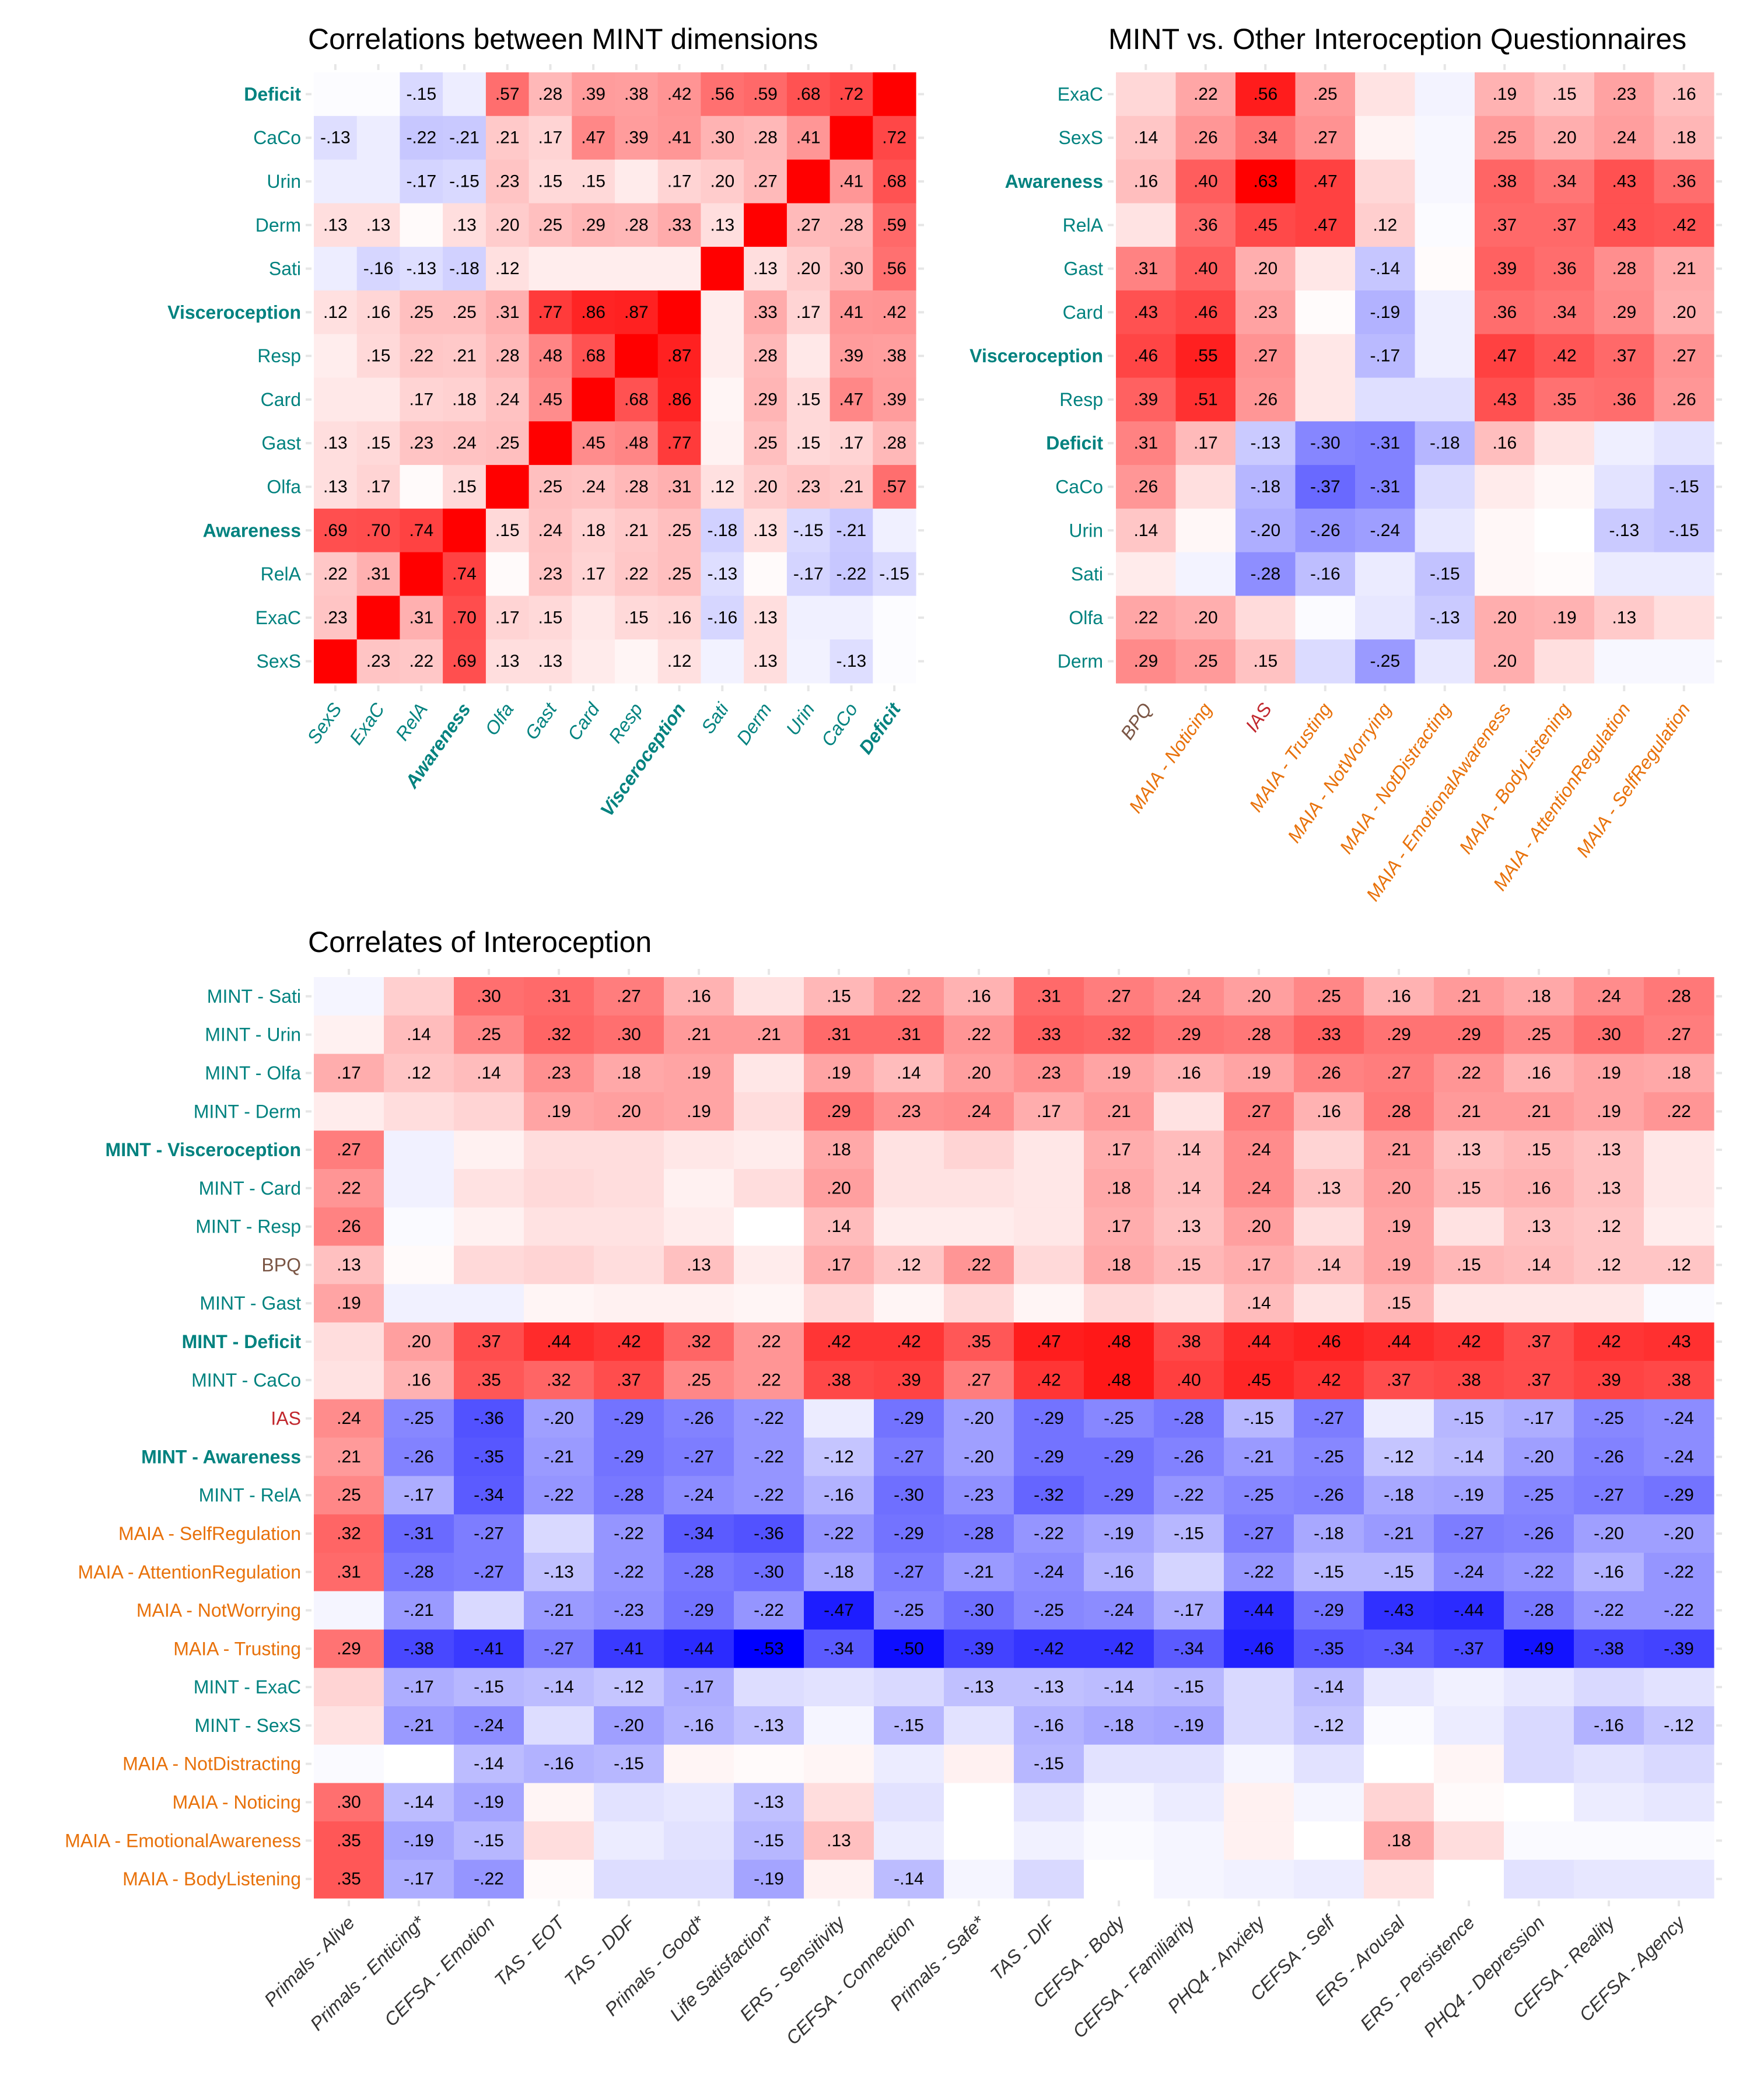 Image resolution: width=1750 pixels, height=2100 pixels. I want to click on cell-value-label: .21, so click(508, 138).